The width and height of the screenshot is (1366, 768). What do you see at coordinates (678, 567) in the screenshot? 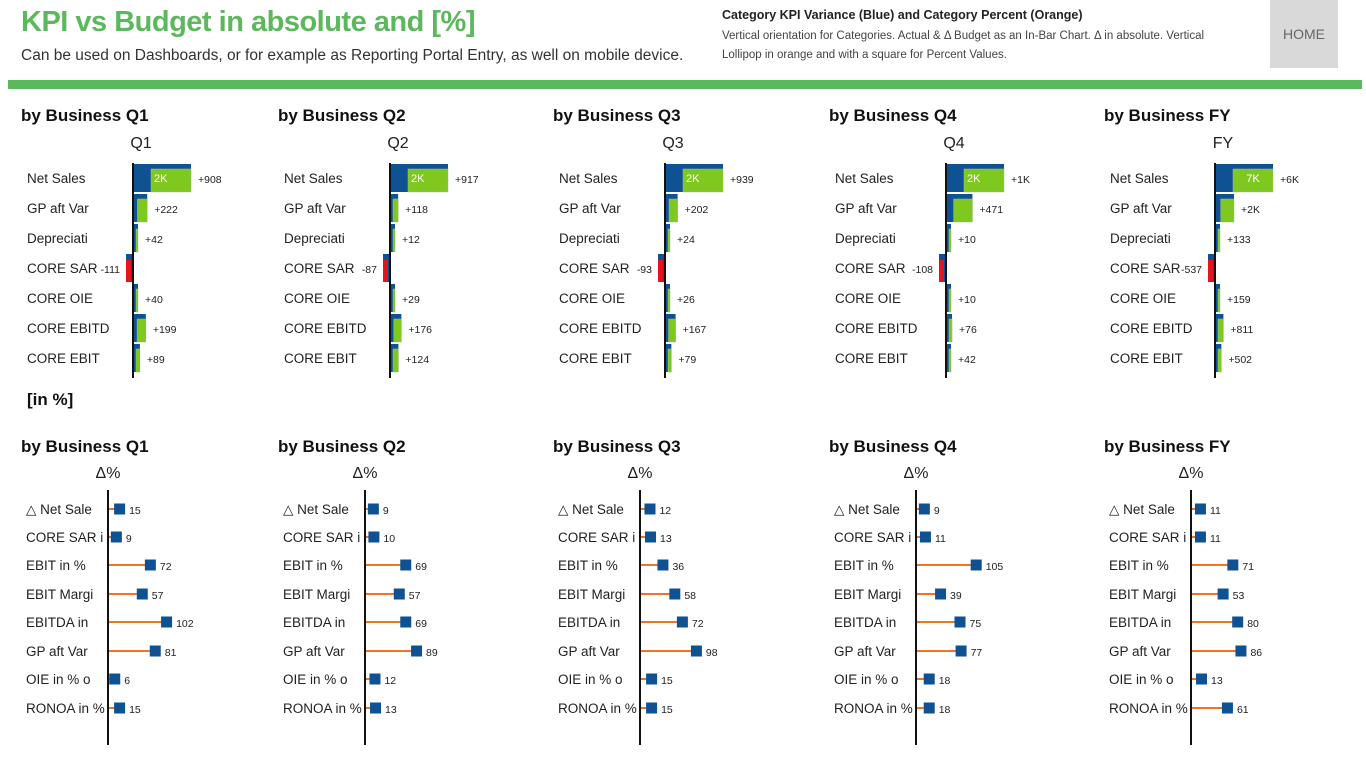
I see `percent-value-label: 36` at bounding box center [678, 567].